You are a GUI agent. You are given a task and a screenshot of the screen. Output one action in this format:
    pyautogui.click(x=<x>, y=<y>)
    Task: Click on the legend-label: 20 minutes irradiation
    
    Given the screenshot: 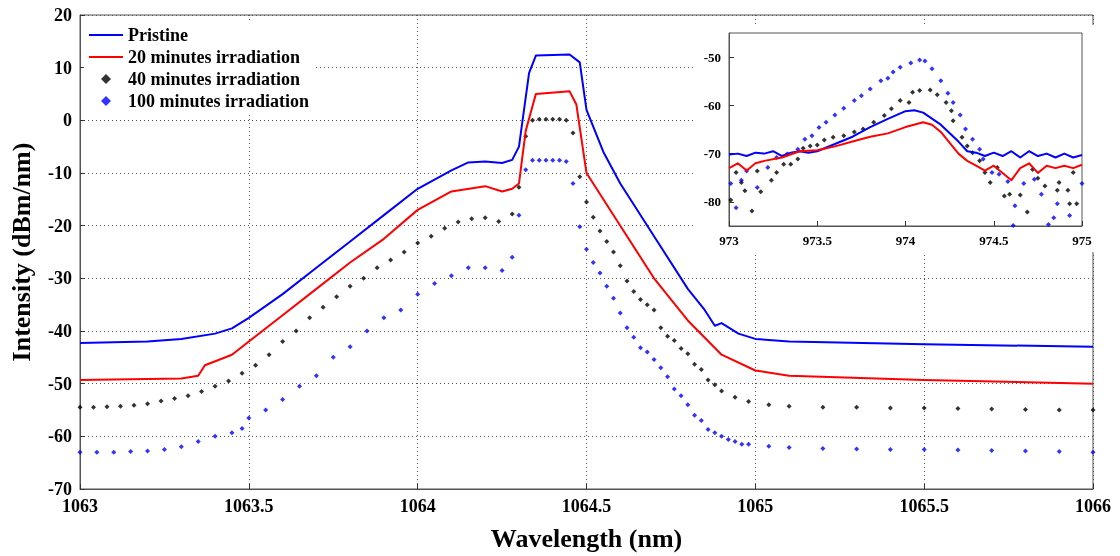 What is the action you would take?
    pyautogui.click(x=214, y=57)
    